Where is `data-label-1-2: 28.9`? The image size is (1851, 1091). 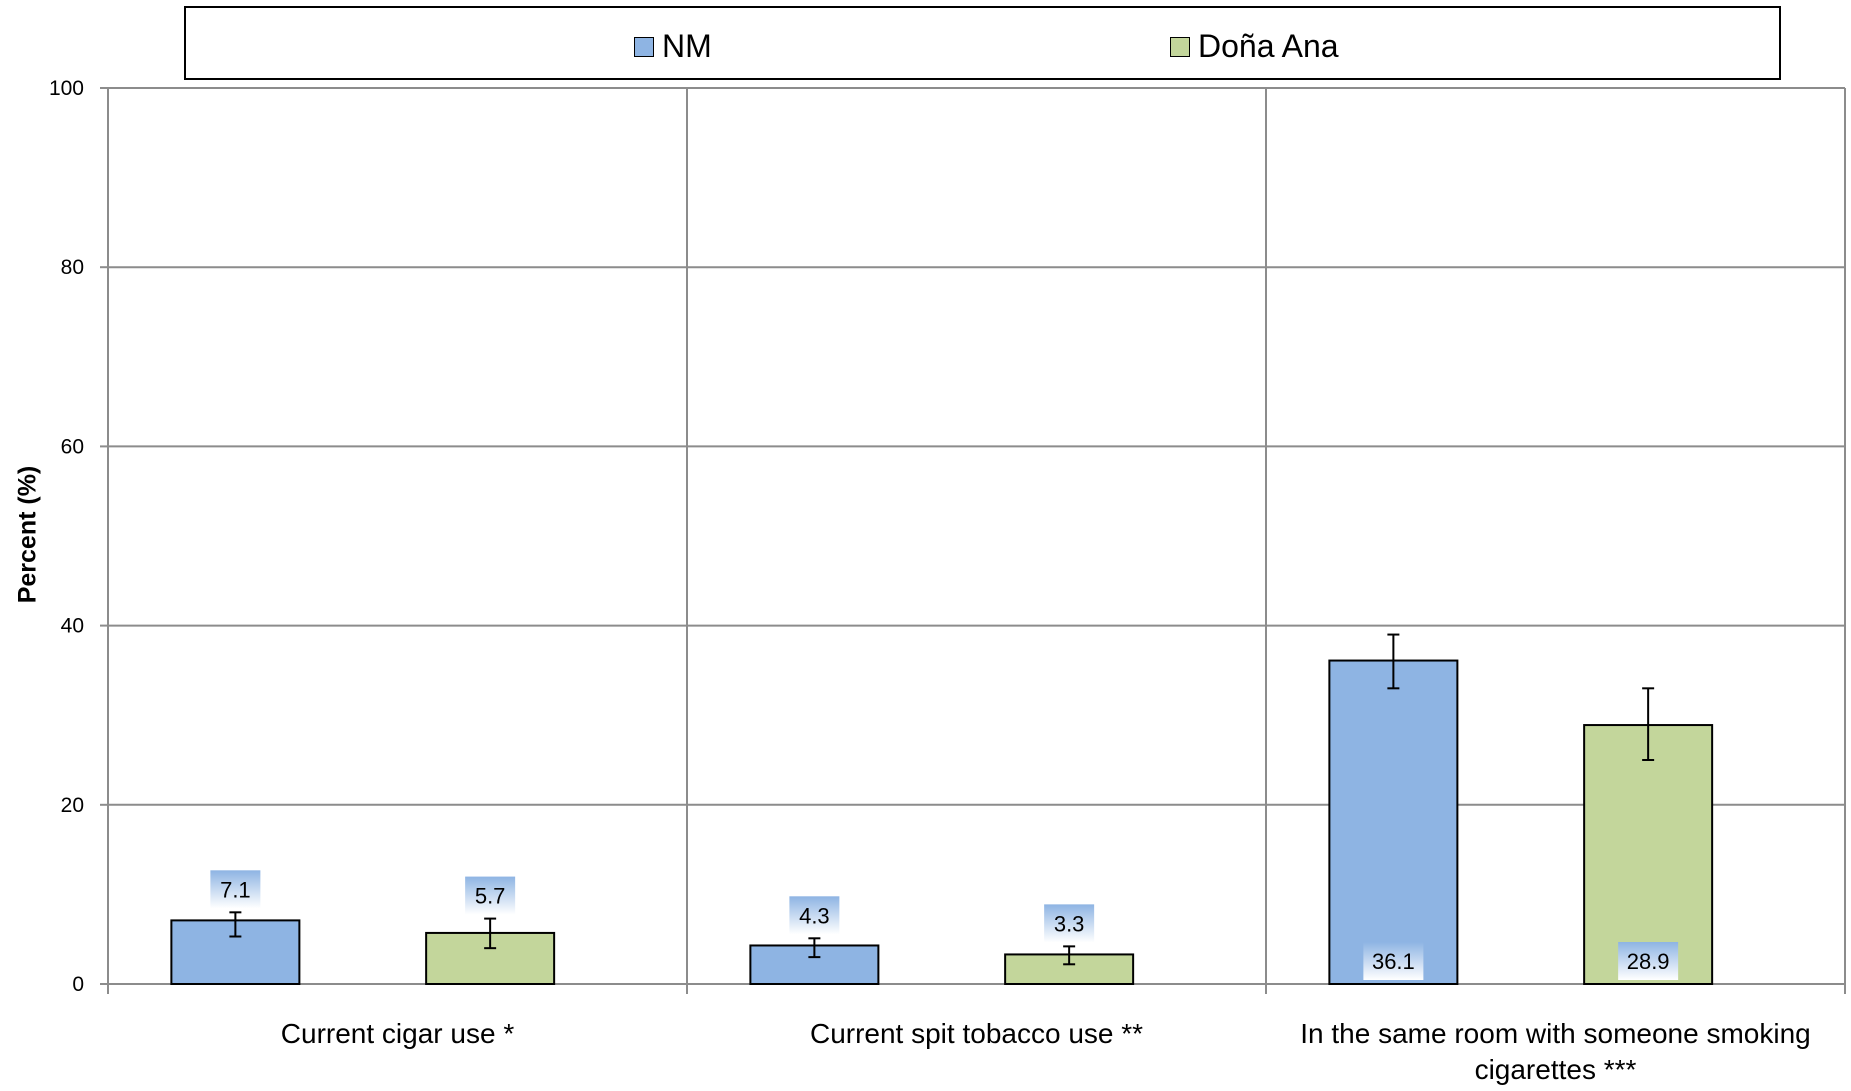 data-label-1-2: 28.9 is located at coordinates (1648, 961).